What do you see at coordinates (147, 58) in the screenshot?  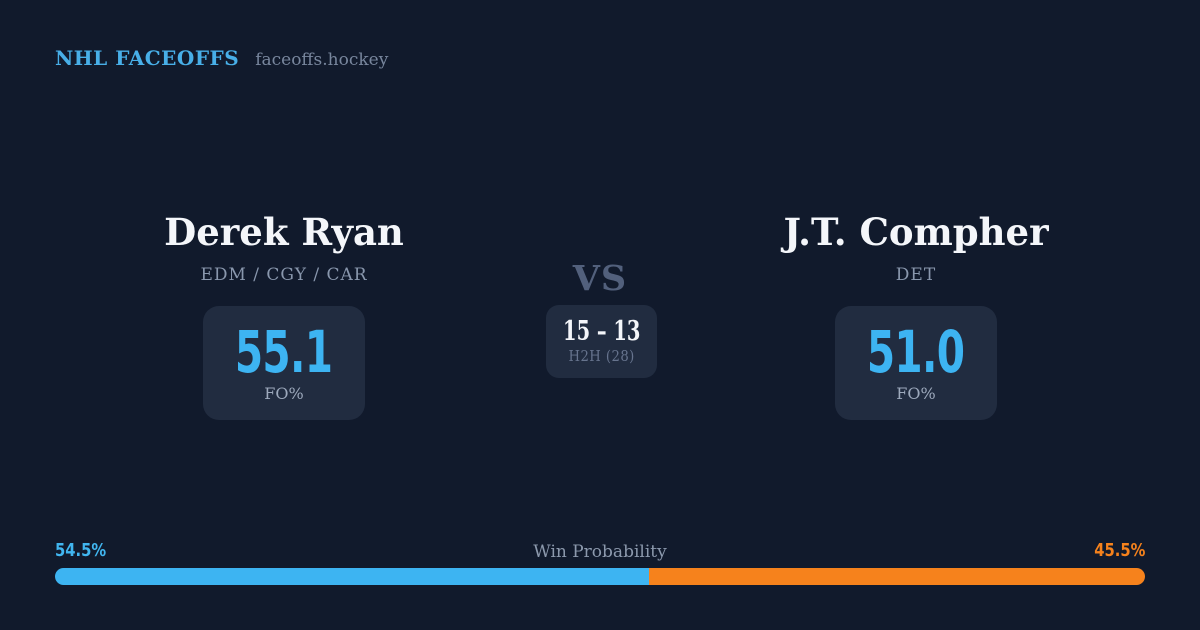 I see `brand-title: NHL FACEOFFS` at bounding box center [147, 58].